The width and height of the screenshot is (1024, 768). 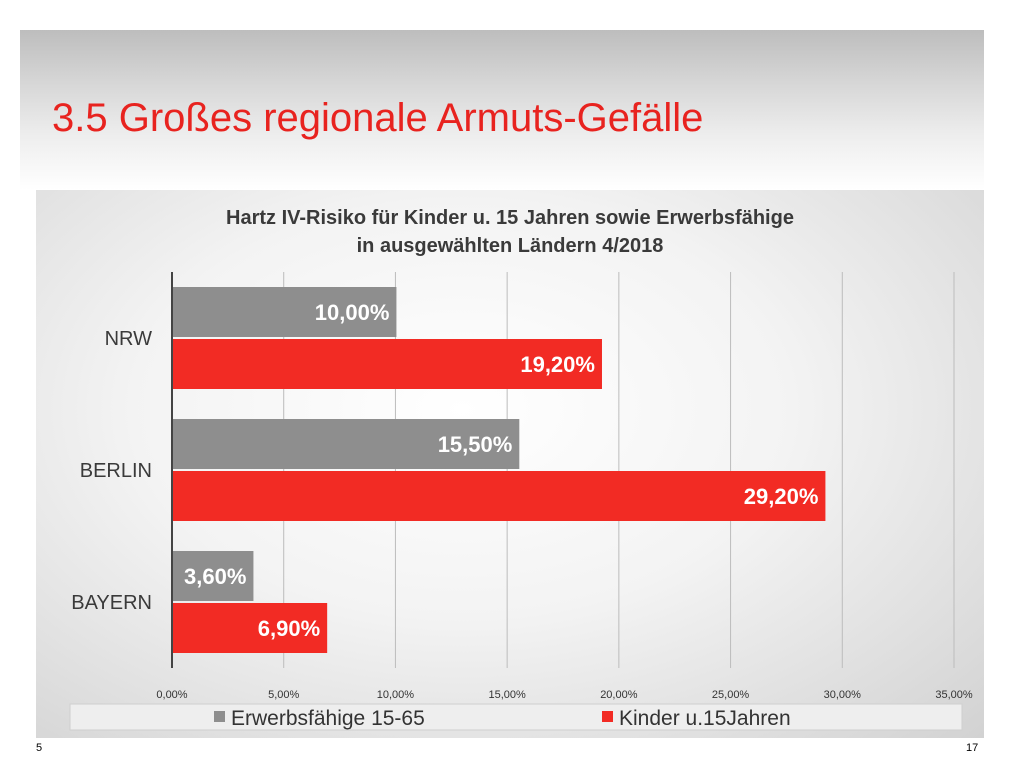 What do you see at coordinates (475, 444) in the screenshot?
I see `data-label: 15,50%` at bounding box center [475, 444].